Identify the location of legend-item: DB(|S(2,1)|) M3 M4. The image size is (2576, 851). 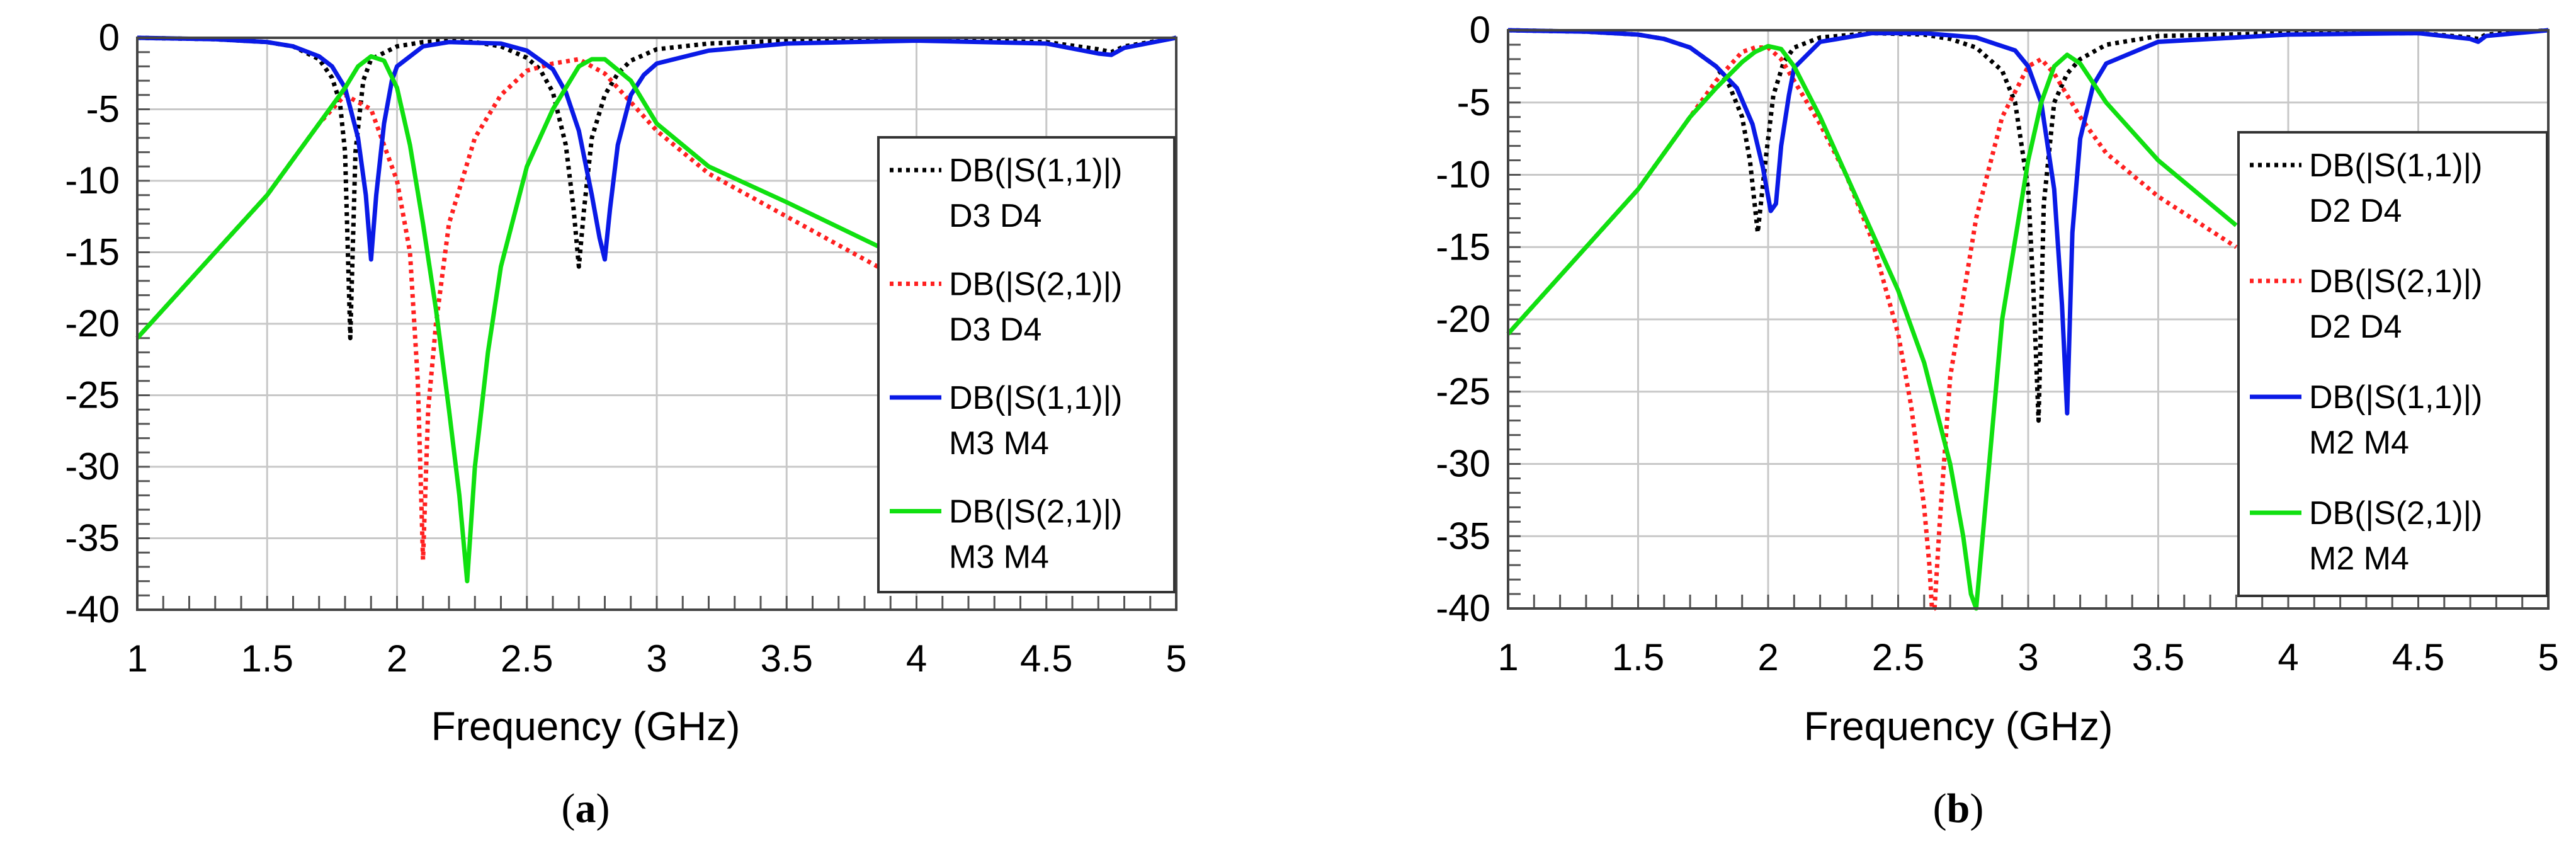
(1006, 535).